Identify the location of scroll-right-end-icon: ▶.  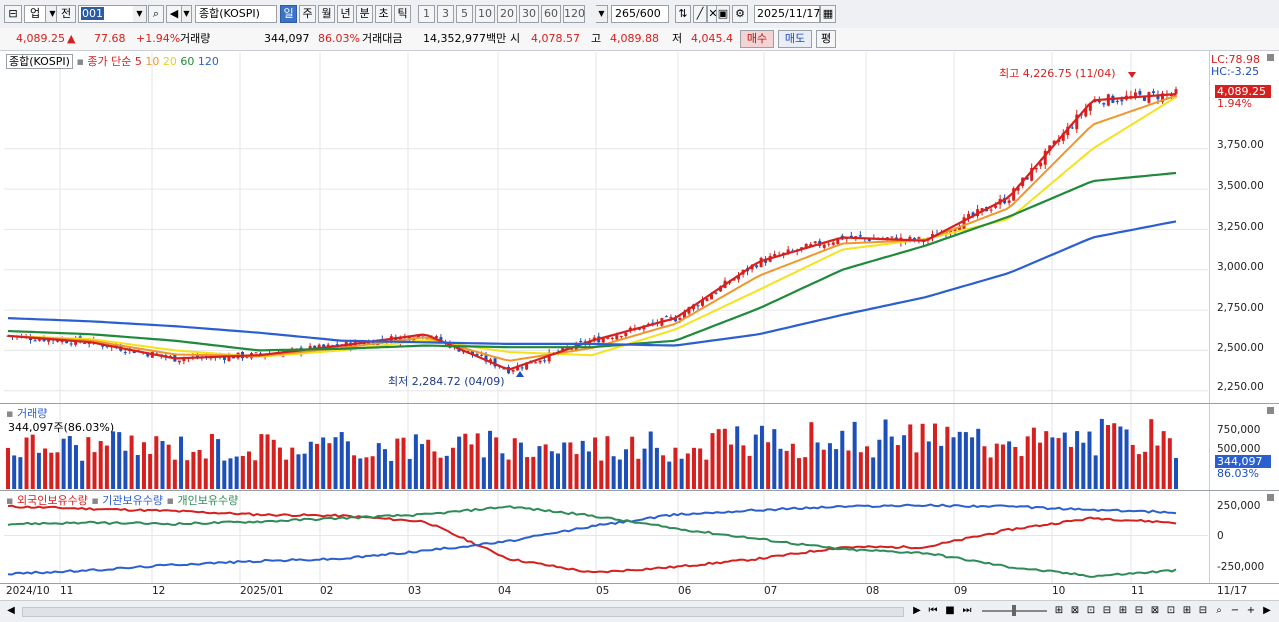
(1267, 610).